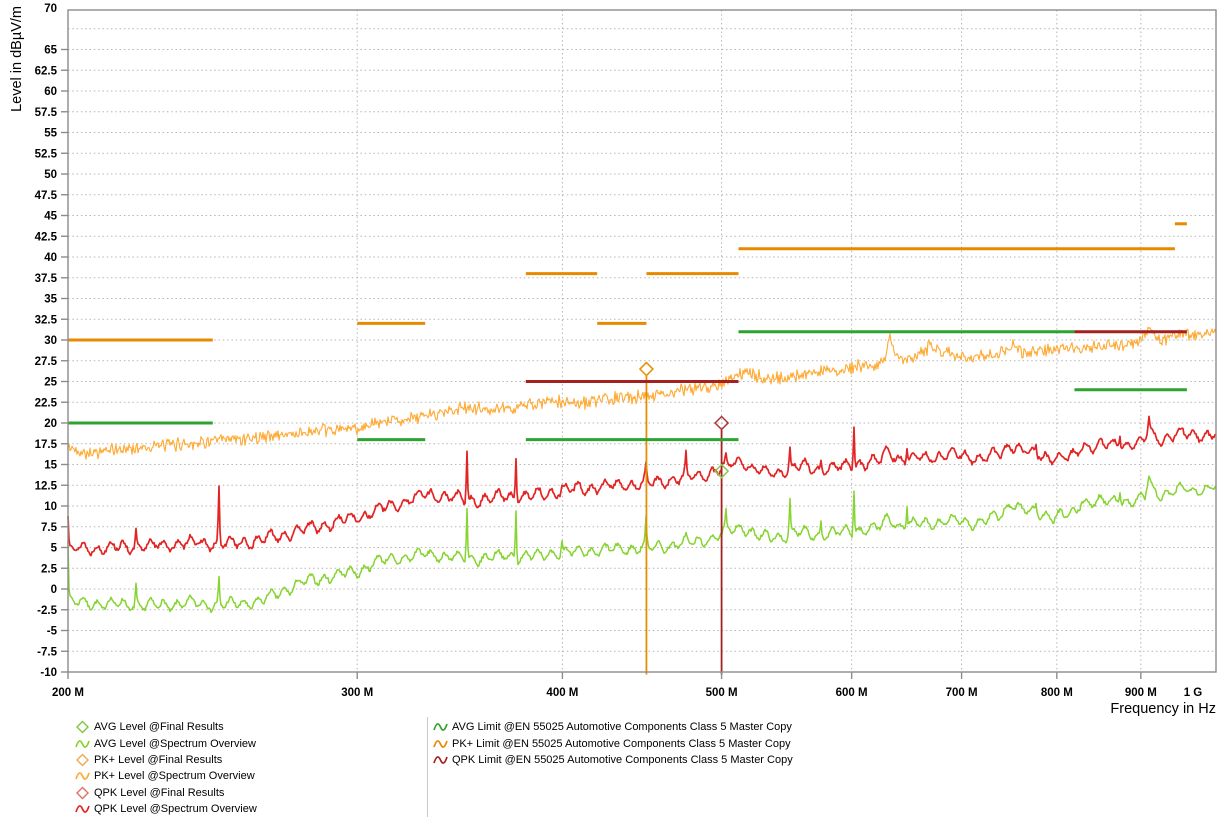  What do you see at coordinates (852, 693) in the screenshot?
I see `x-tick-label: 600 M` at bounding box center [852, 693].